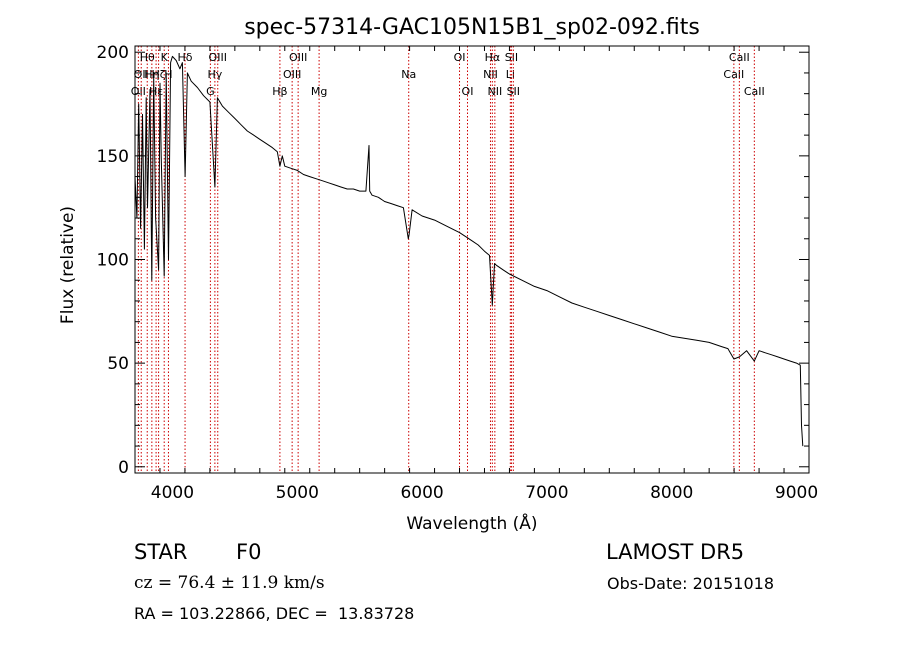  Describe the element at coordinates (754, 91) in the screenshot. I see `line-marker-label-27: CaII` at that location.